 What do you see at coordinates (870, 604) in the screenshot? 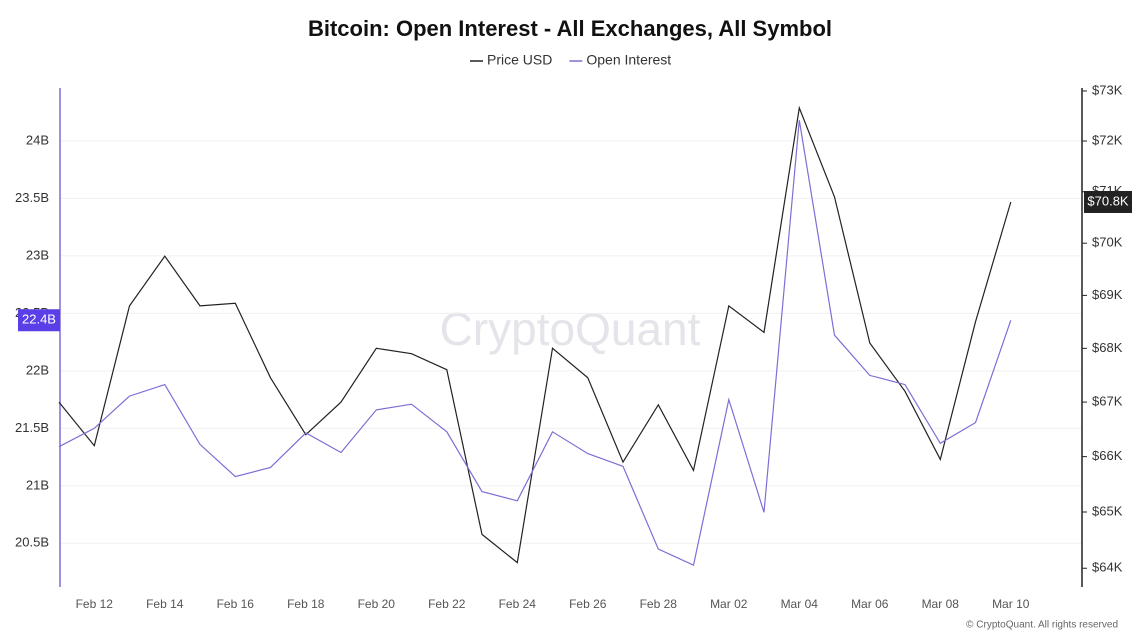
I see `x-tick-label: Mar 06` at bounding box center [870, 604].